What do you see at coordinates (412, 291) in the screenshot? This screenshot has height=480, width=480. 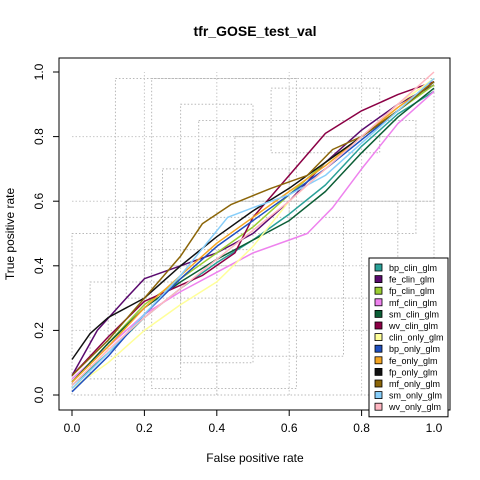 I see `legend-label: fp_clin_glm` at bounding box center [412, 291].